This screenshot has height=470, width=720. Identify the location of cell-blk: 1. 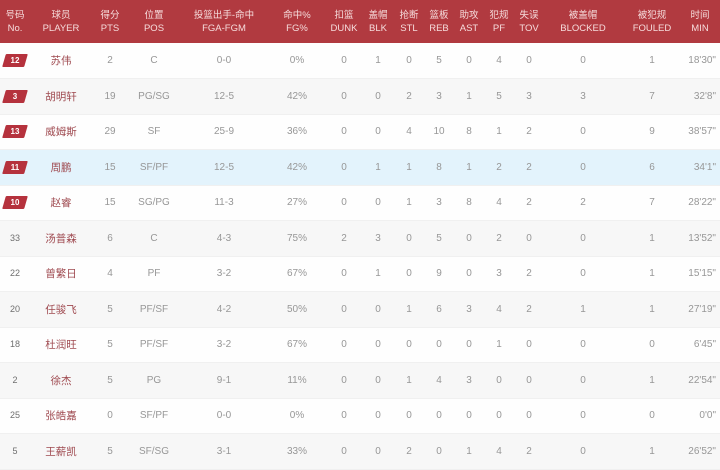
(378, 167).